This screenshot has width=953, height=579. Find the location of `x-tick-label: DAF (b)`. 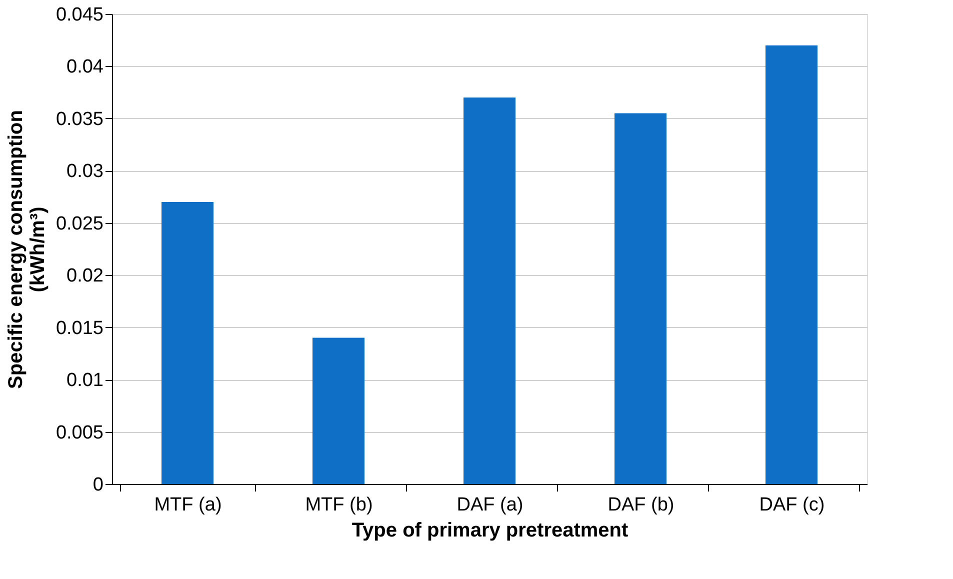

x-tick-label: DAF (b) is located at coordinates (641, 505).